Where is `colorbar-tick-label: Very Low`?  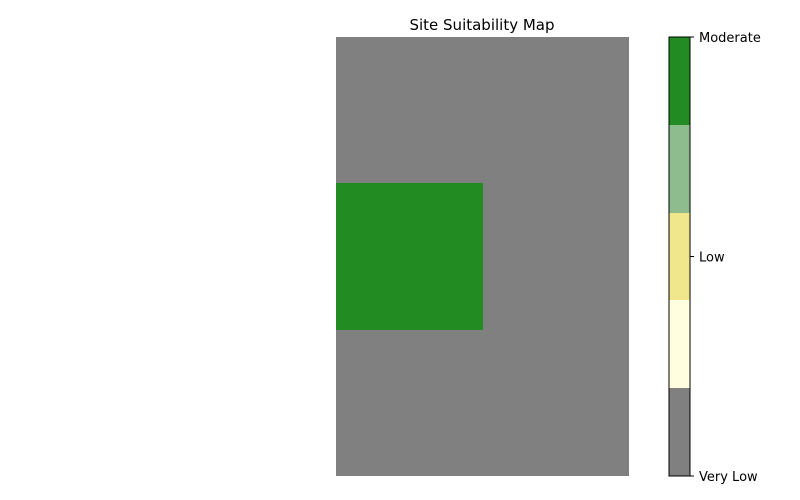
colorbar-tick-label: Very Low is located at coordinates (728, 477).